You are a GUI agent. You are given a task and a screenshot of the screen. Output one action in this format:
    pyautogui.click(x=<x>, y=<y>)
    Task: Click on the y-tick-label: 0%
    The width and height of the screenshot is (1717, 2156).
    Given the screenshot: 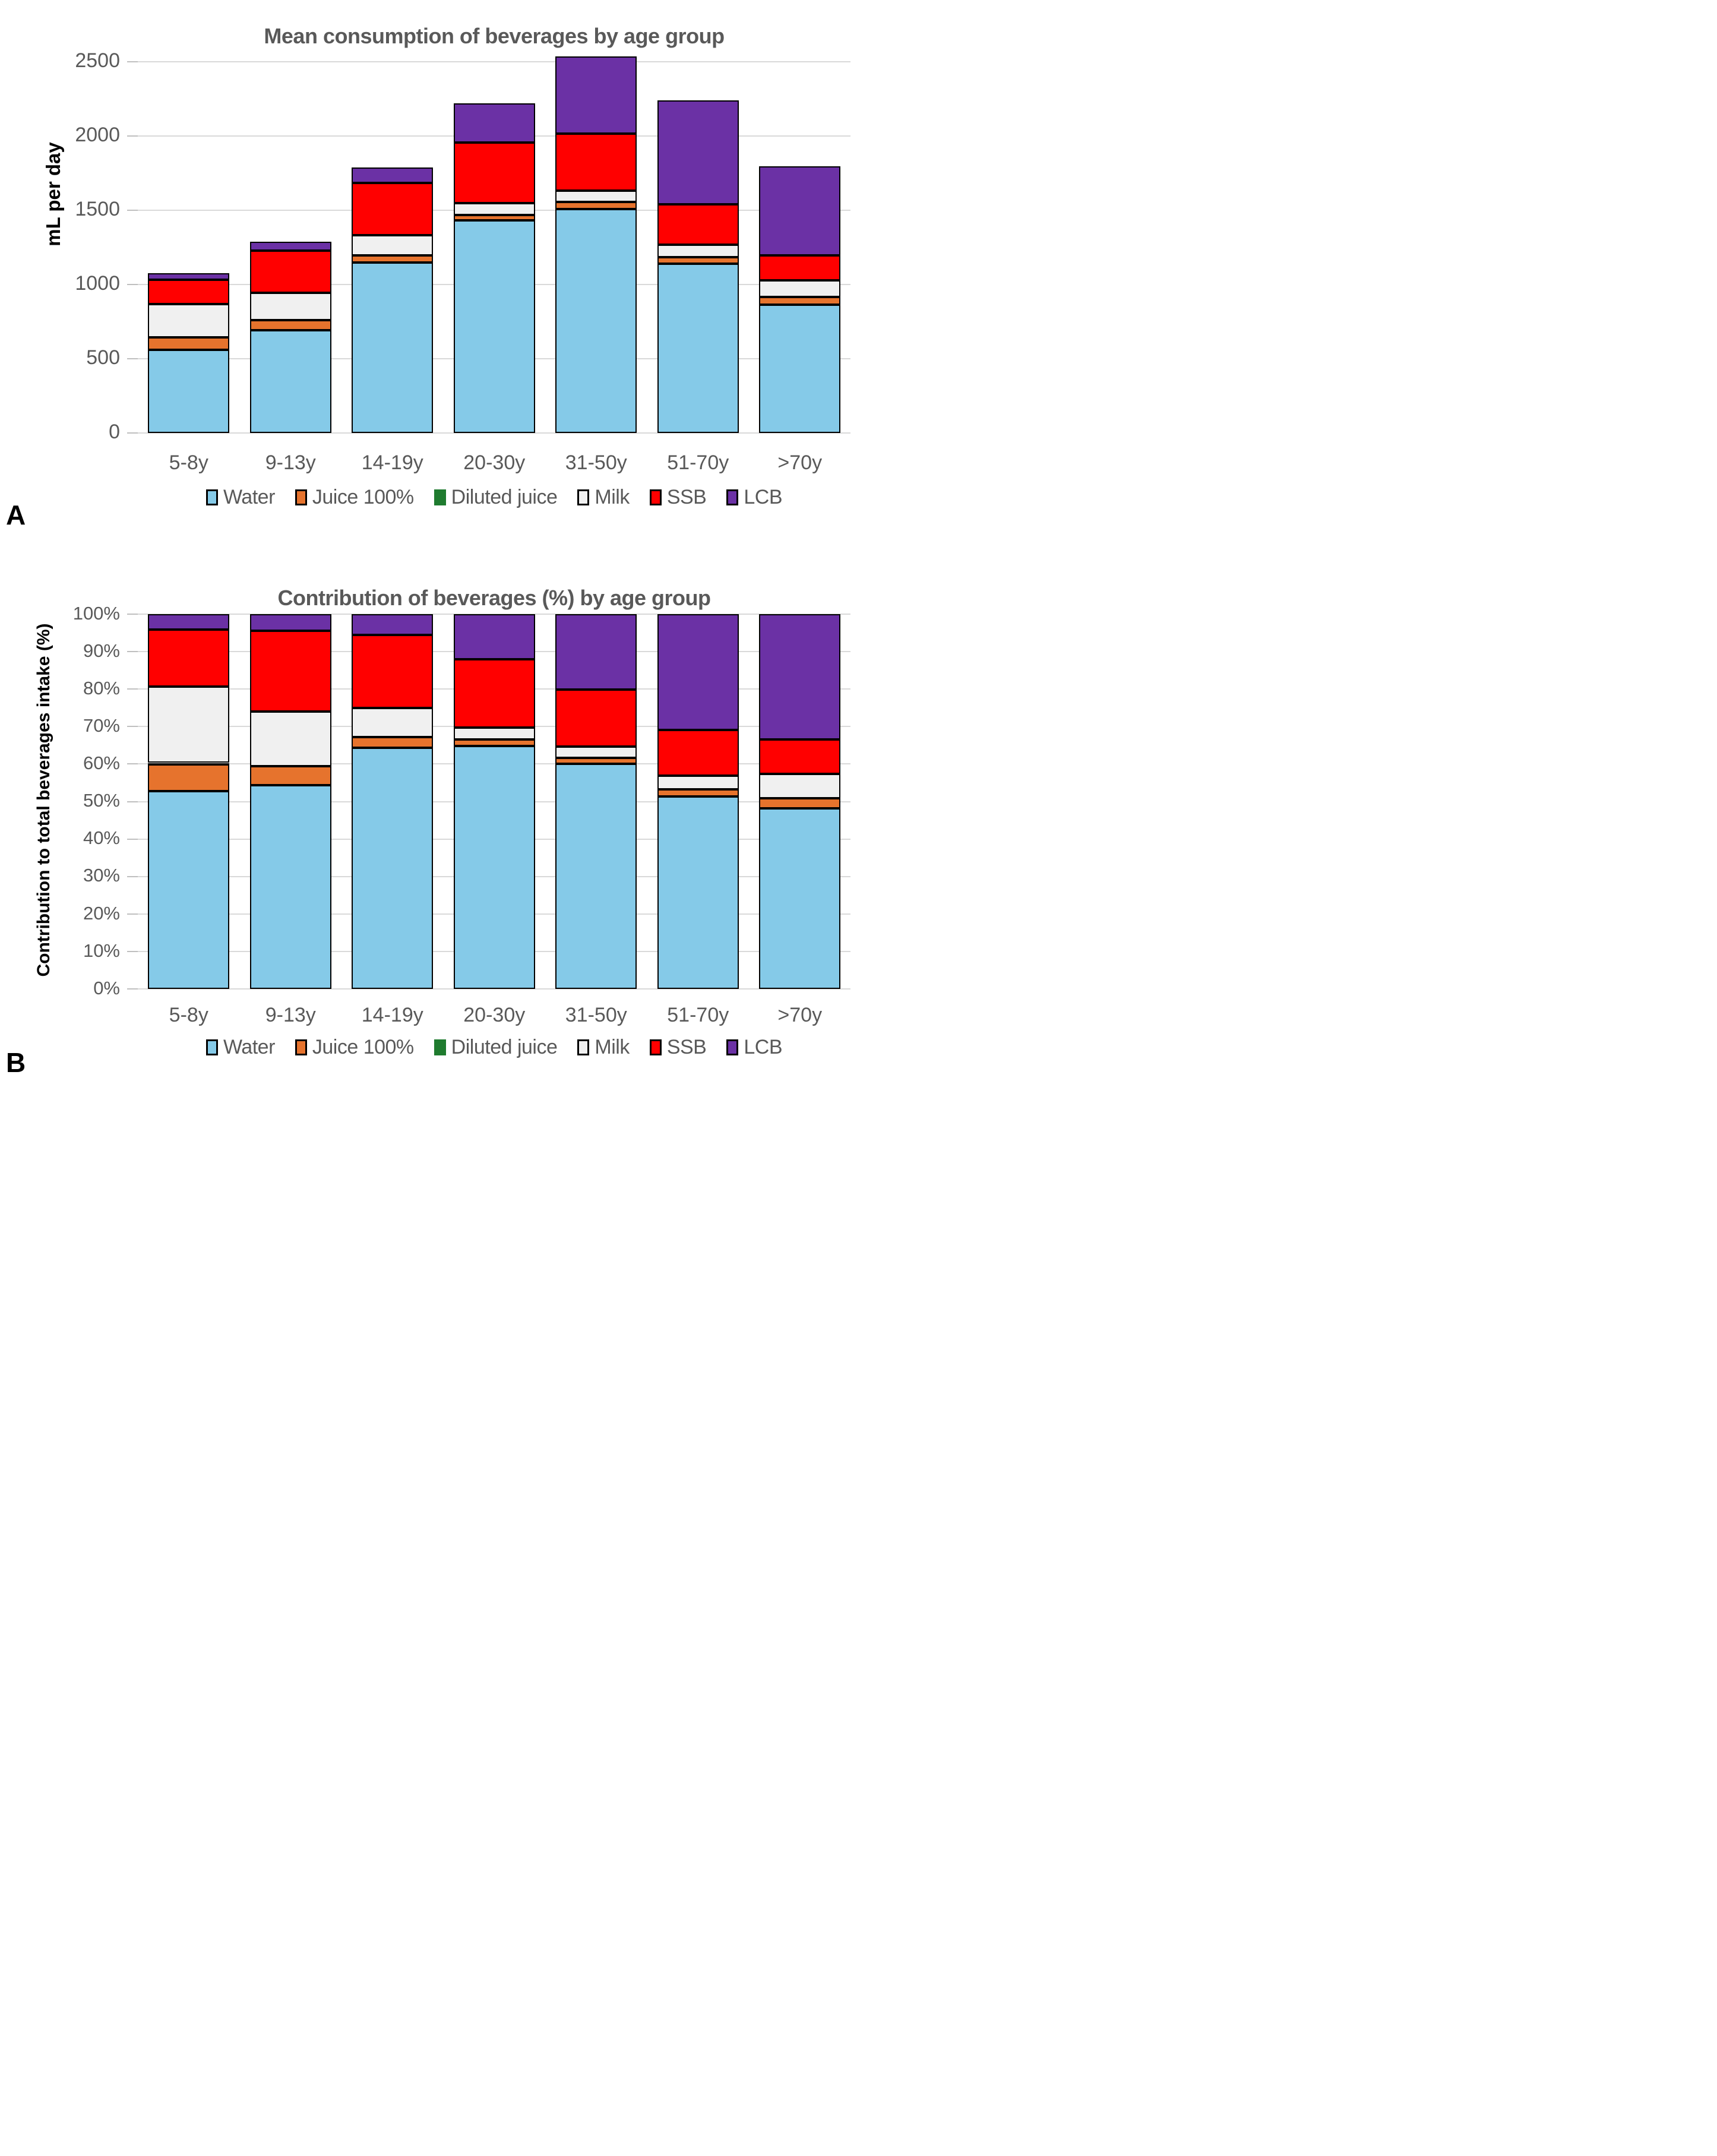 What is the action you would take?
    pyautogui.click(x=106, y=988)
    